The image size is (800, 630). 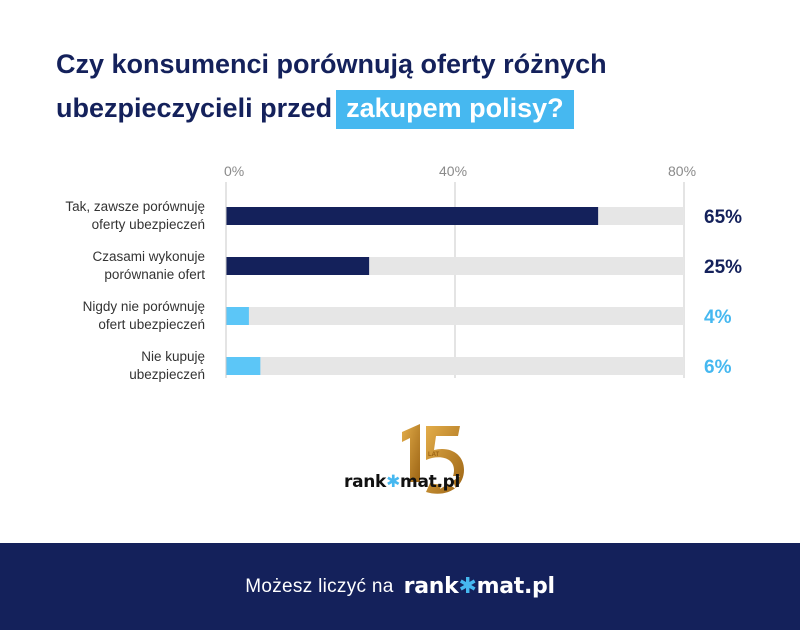 What do you see at coordinates (433, 459) in the screenshot?
I see `anniversary-15-emblem: LAT` at bounding box center [433, 459].